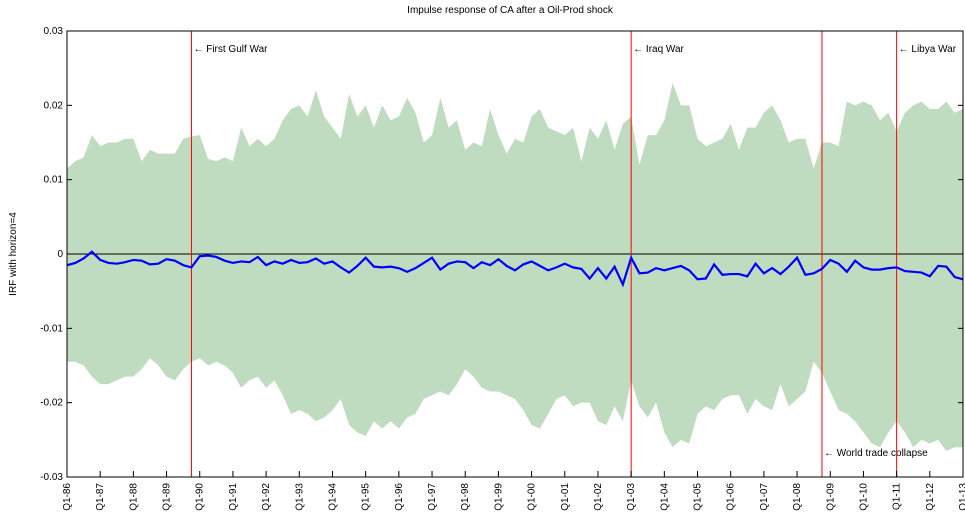  Describe the element at coordinates (797, 497) in the screenshot. I see `x-tick-label: Q1-08` at that location.